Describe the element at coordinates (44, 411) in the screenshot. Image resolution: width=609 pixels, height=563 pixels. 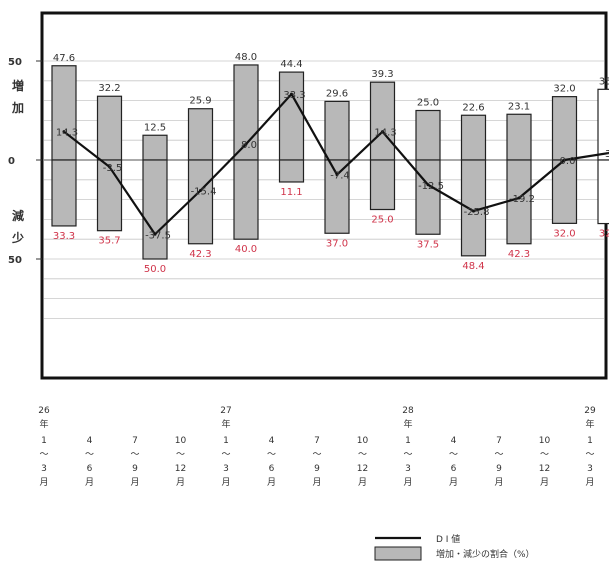
I see `x-year-label: 26` at that location.